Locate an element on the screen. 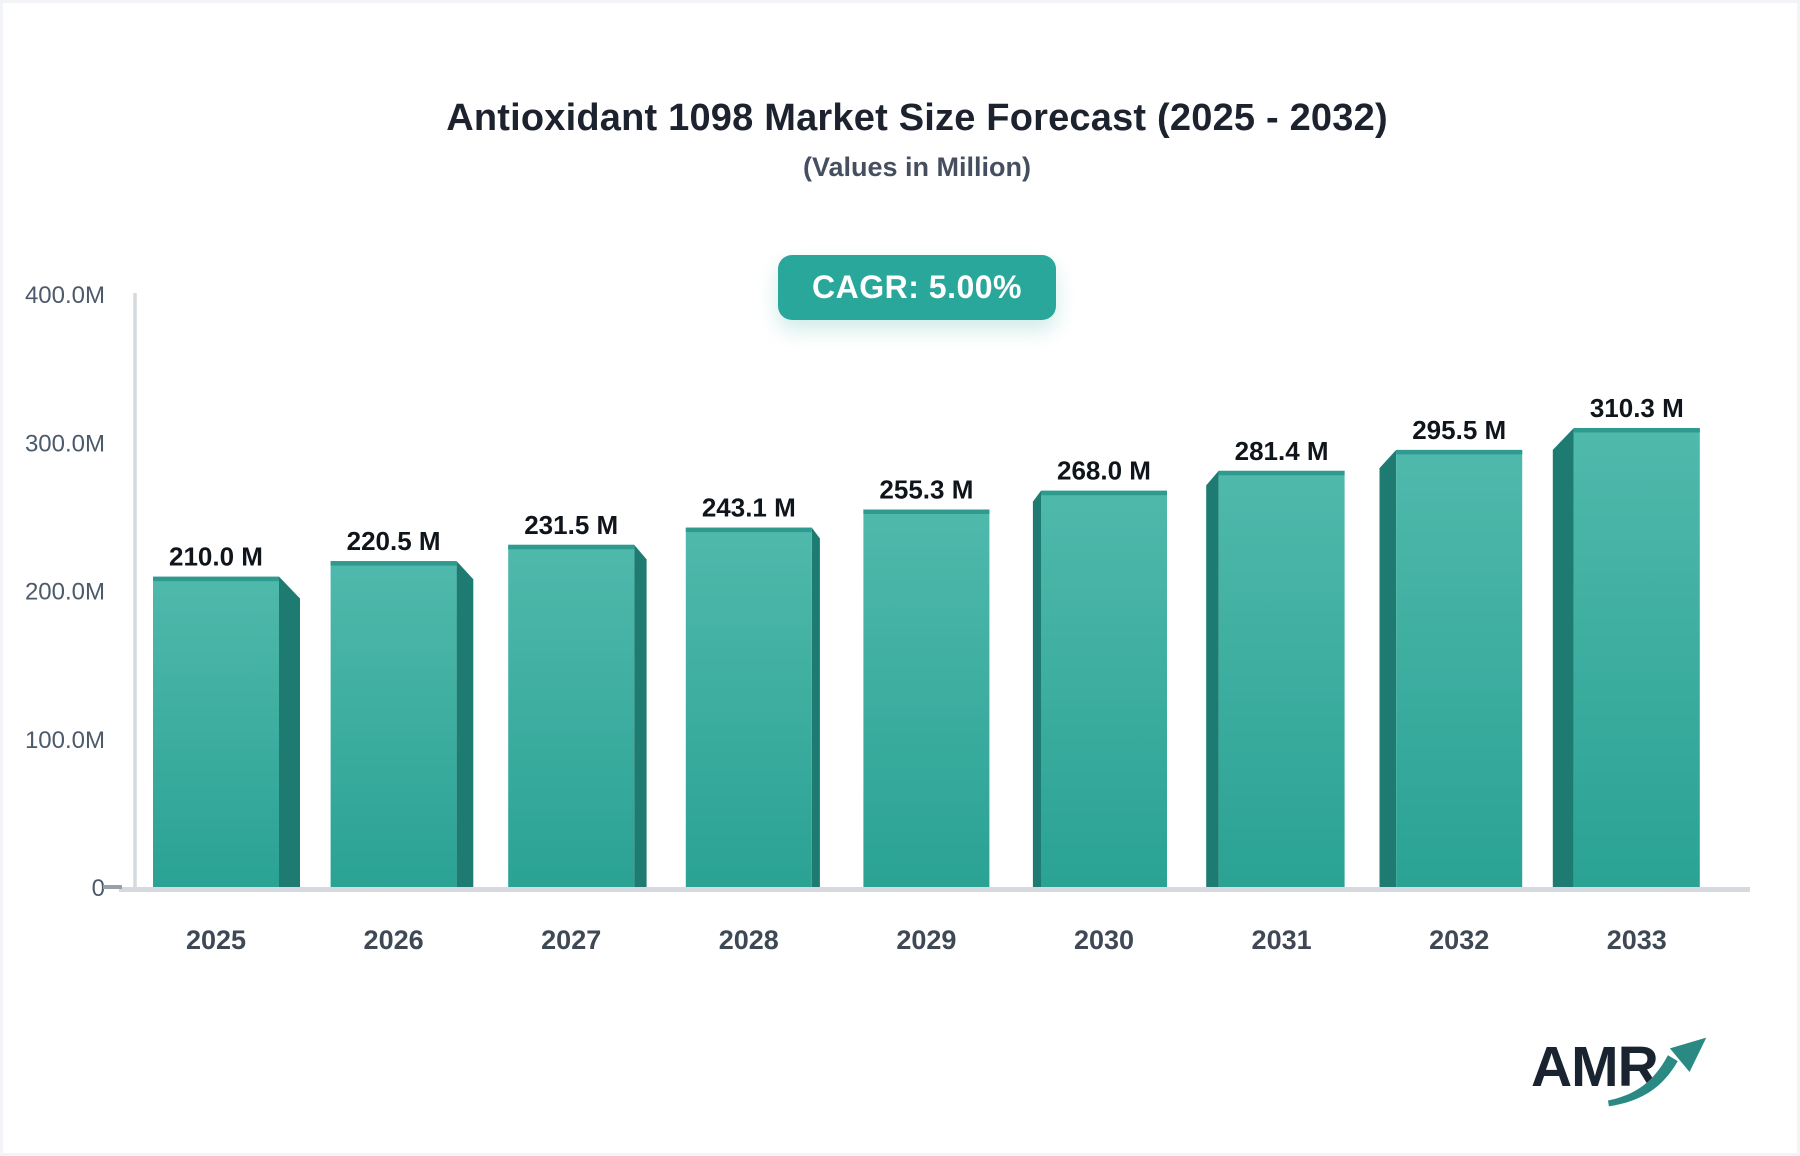 This screenshot has width=1800, height=1156. bar-value-label: 243.1 M is located at coordinates (749, 508).